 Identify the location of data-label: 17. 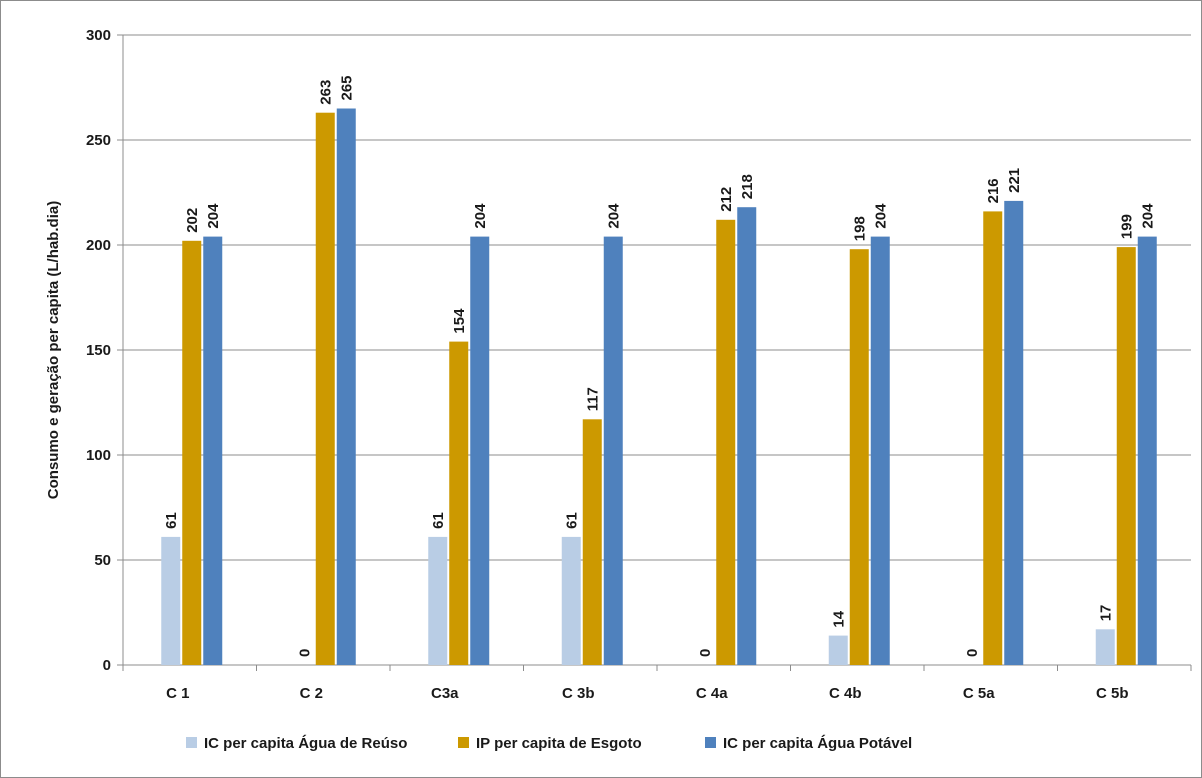
(1105, 613).